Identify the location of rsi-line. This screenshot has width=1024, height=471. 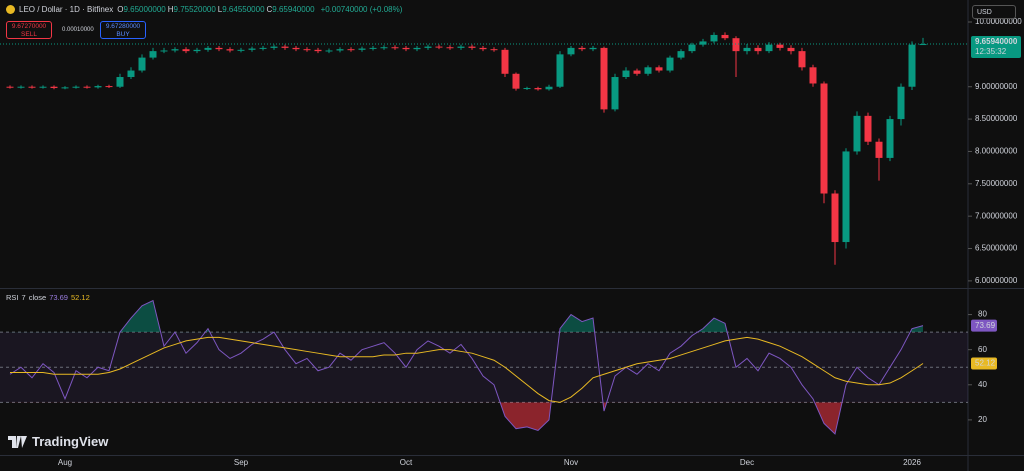
(467, 369).